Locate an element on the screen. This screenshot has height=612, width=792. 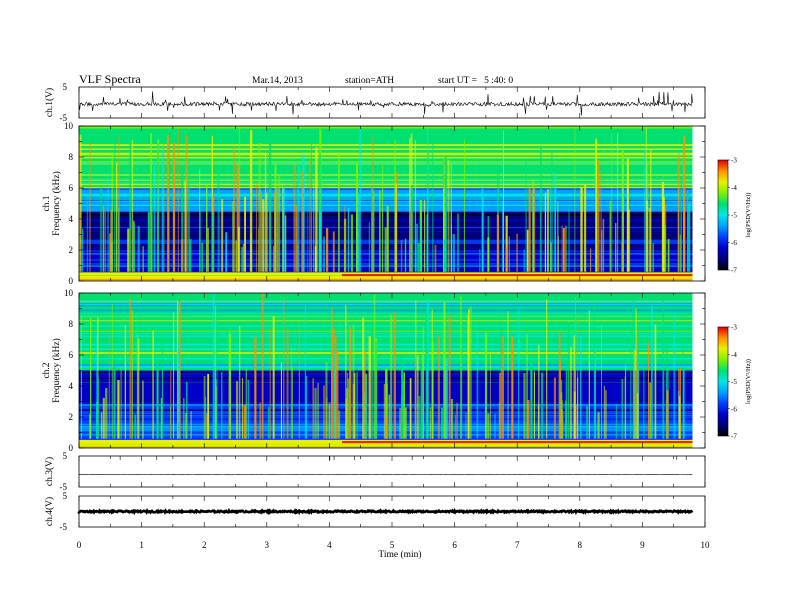
y-tick-label: 5 is located at coordinates (65, 87).